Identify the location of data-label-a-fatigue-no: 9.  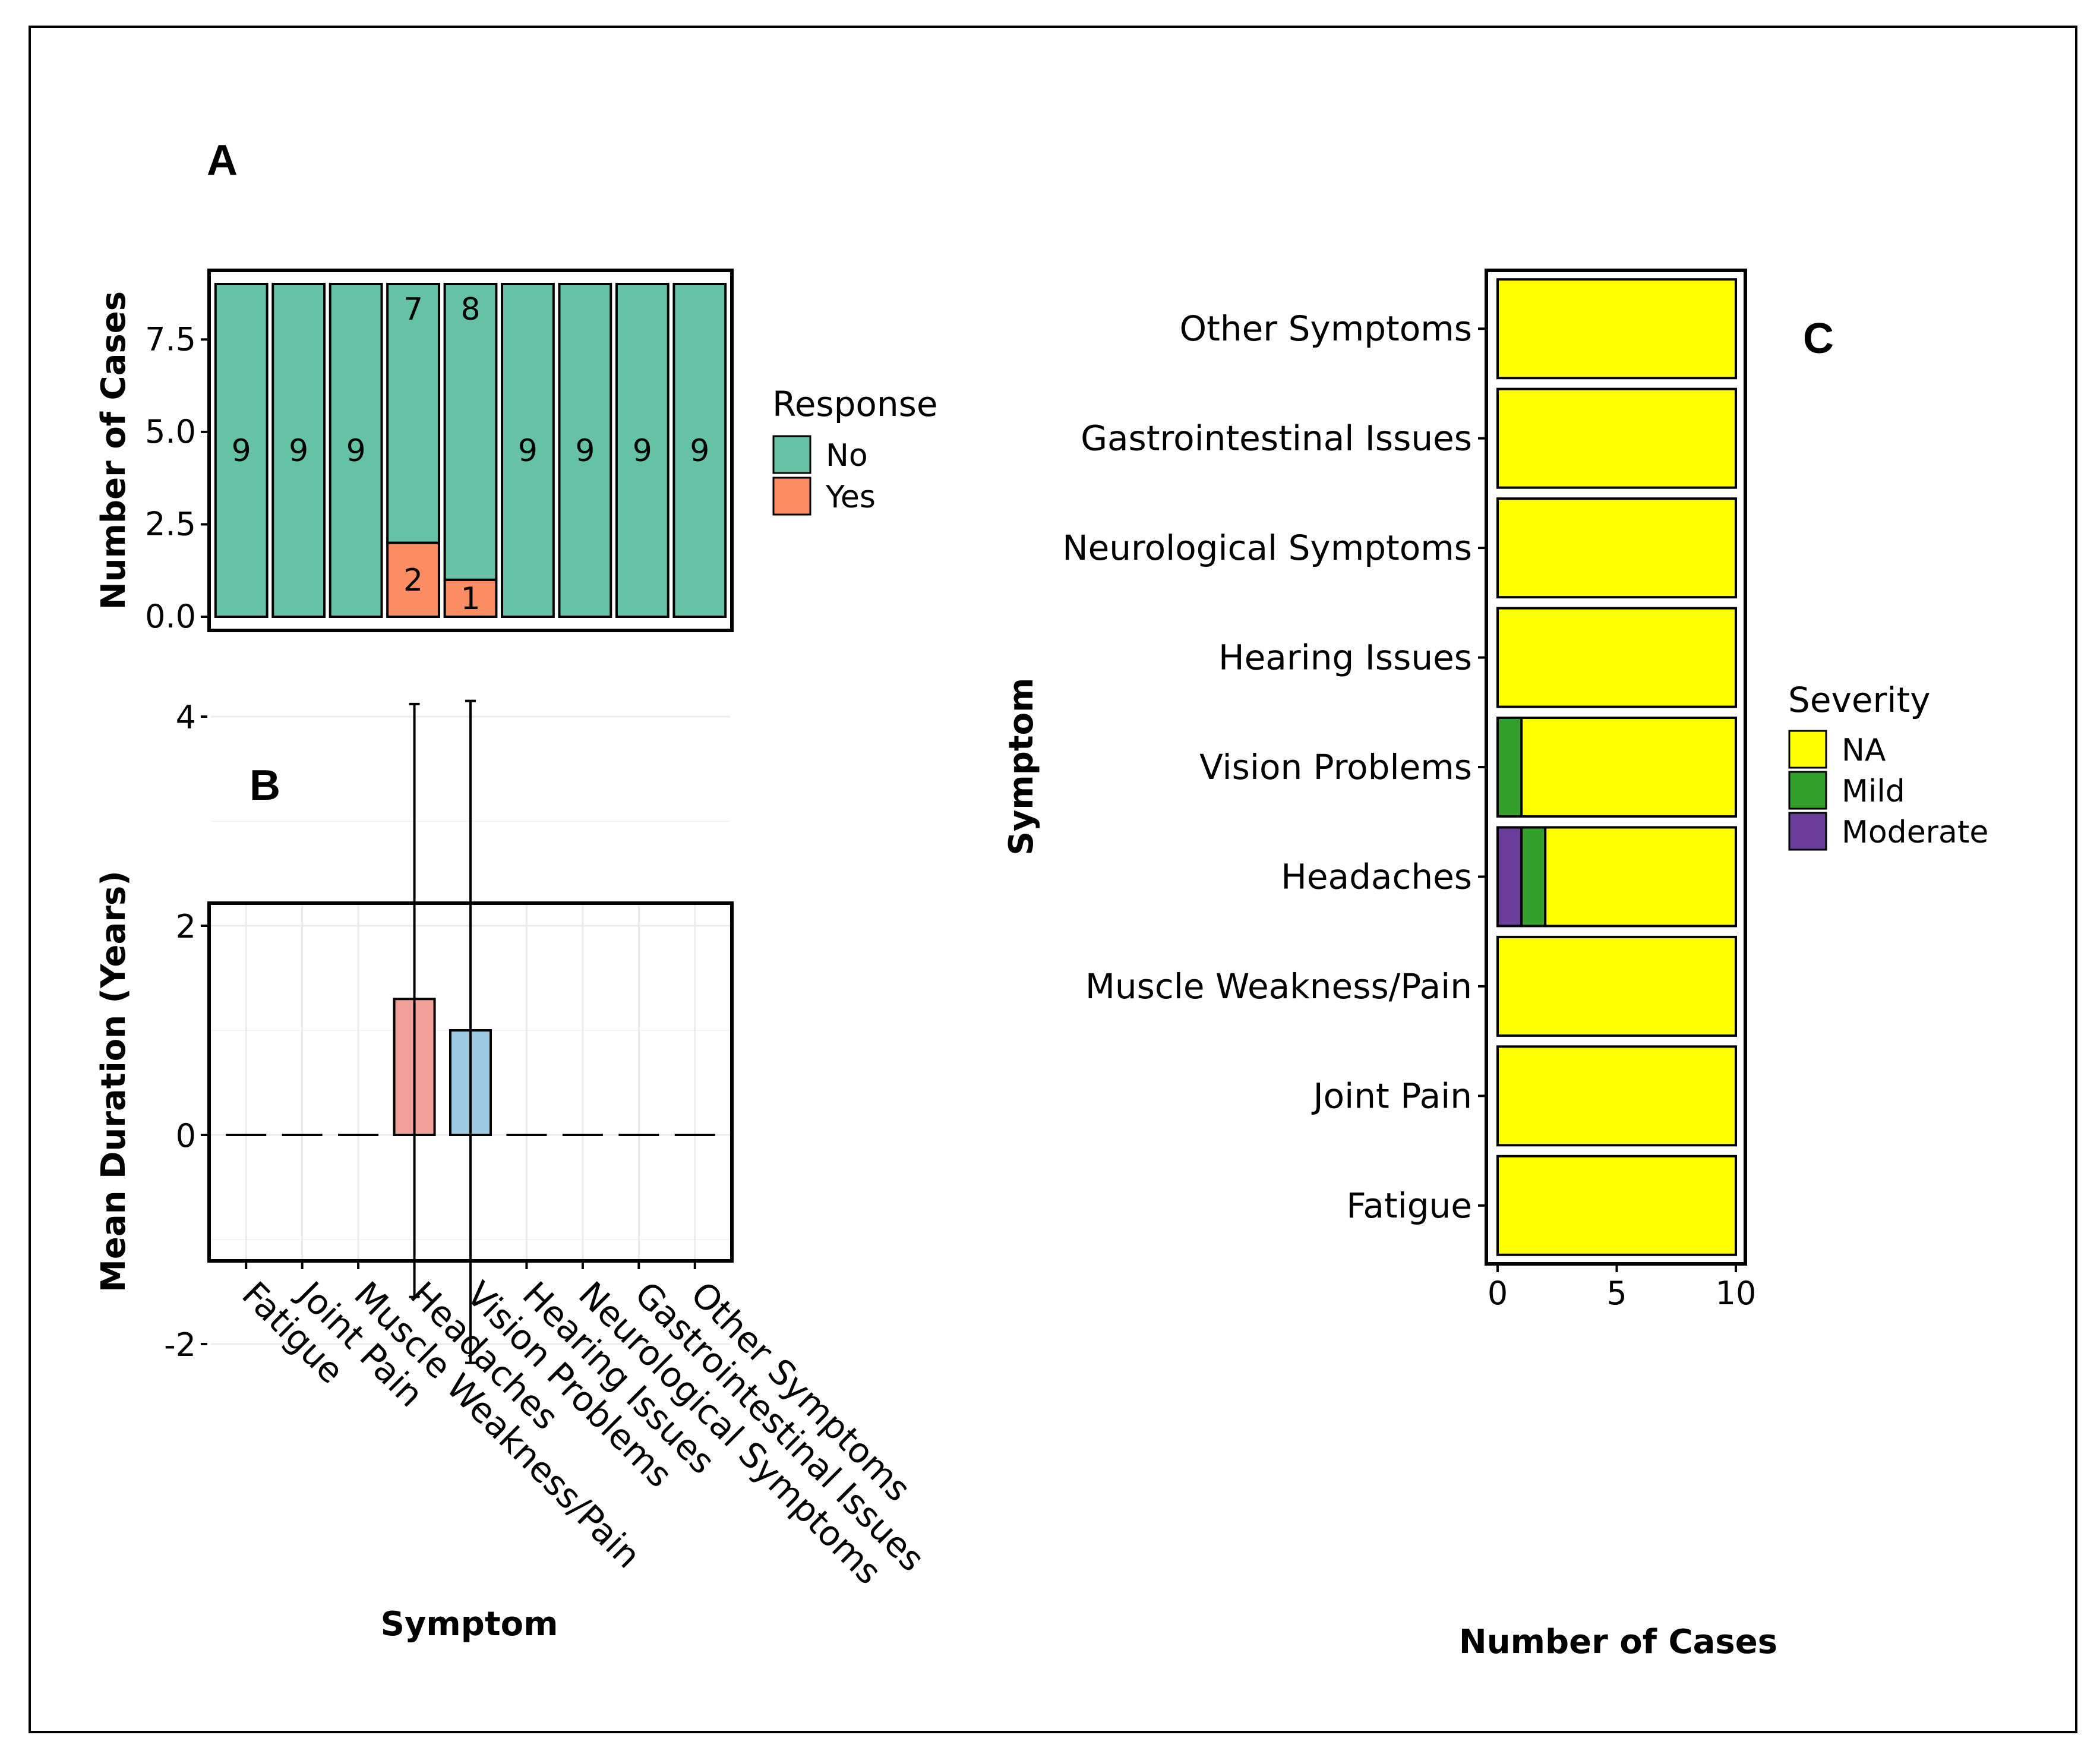
(241, 451).